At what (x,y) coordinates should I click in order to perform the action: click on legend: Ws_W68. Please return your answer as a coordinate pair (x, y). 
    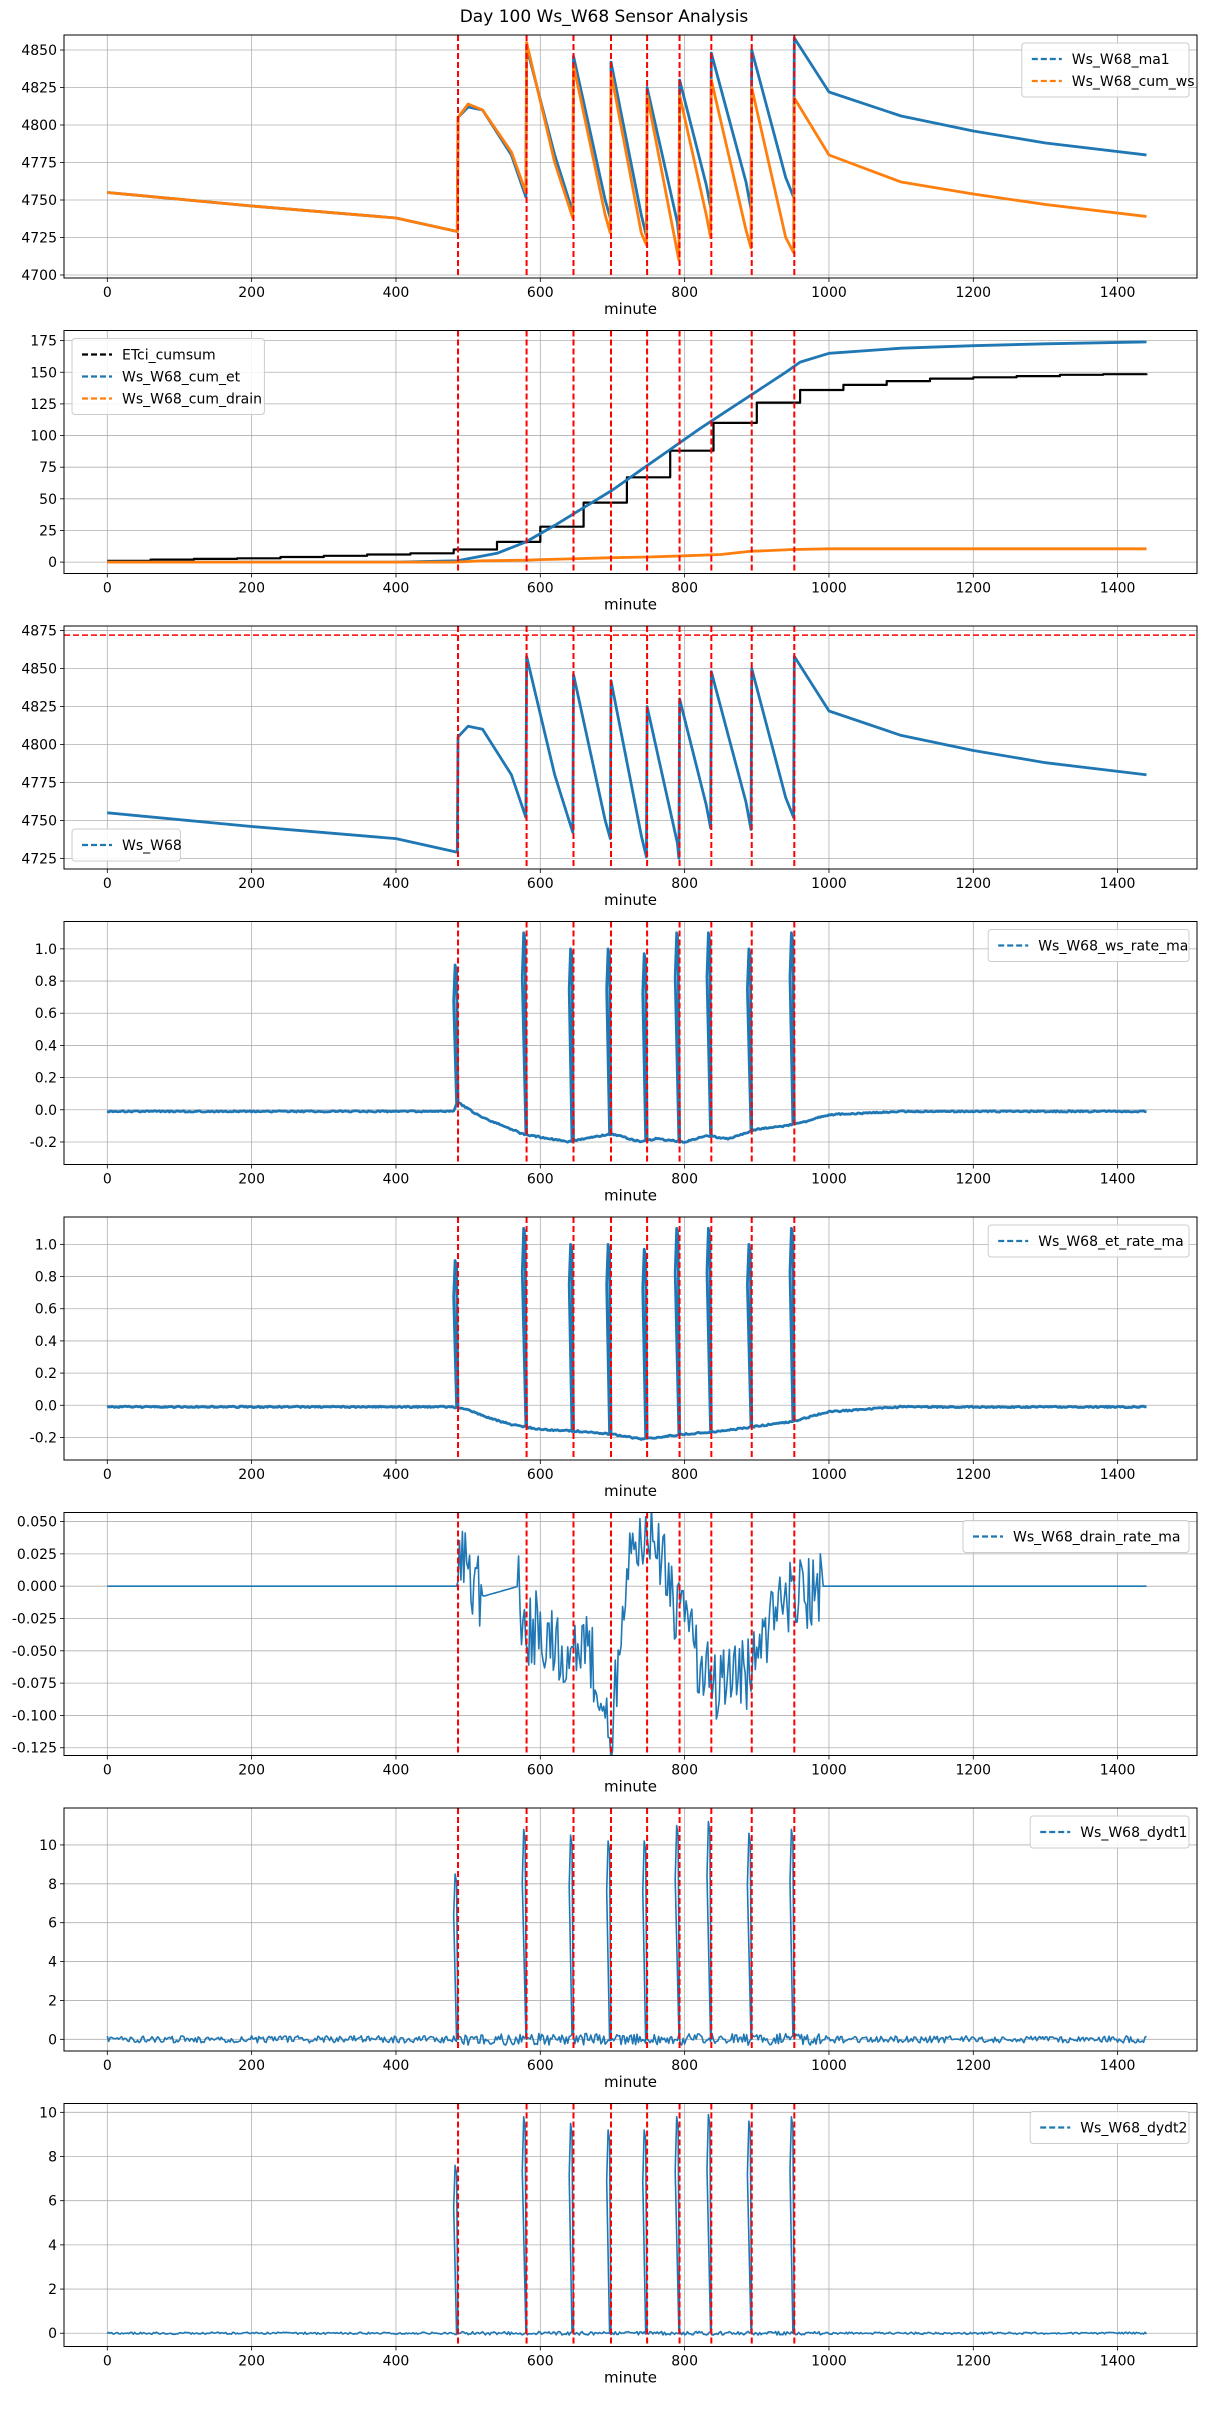
    Looking at the image, I should click on (126, 845).